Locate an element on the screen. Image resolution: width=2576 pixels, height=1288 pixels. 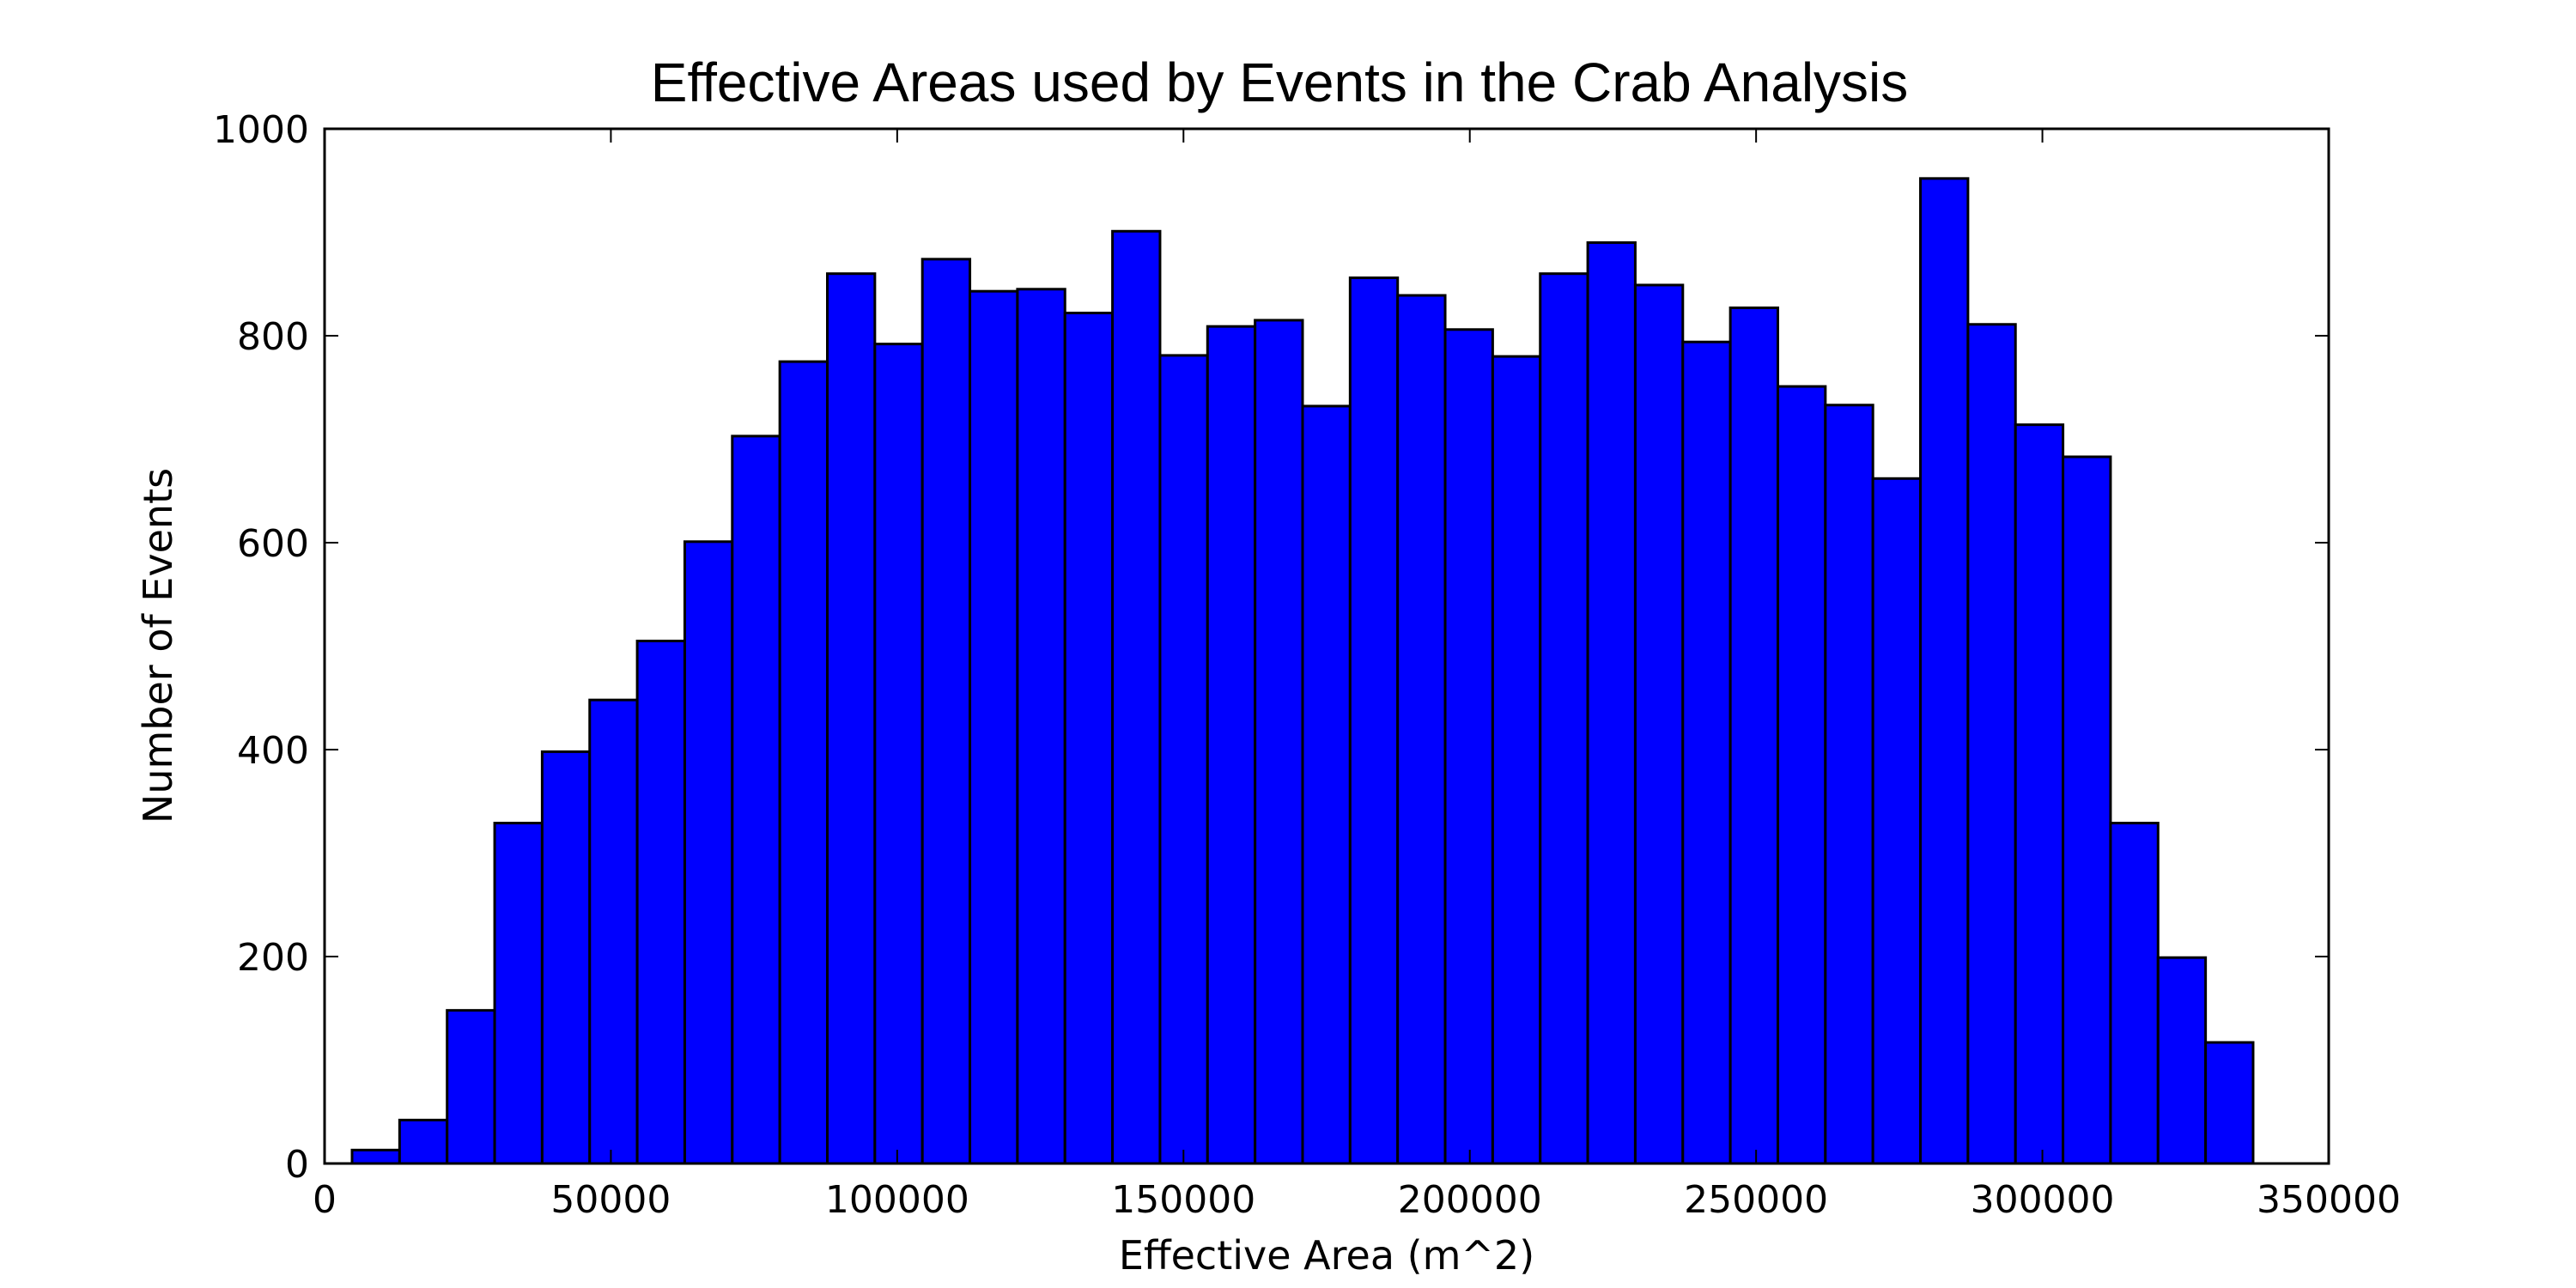
x-axis-label: Effective Area (m^2) is located at coordinates (1327, 1255).